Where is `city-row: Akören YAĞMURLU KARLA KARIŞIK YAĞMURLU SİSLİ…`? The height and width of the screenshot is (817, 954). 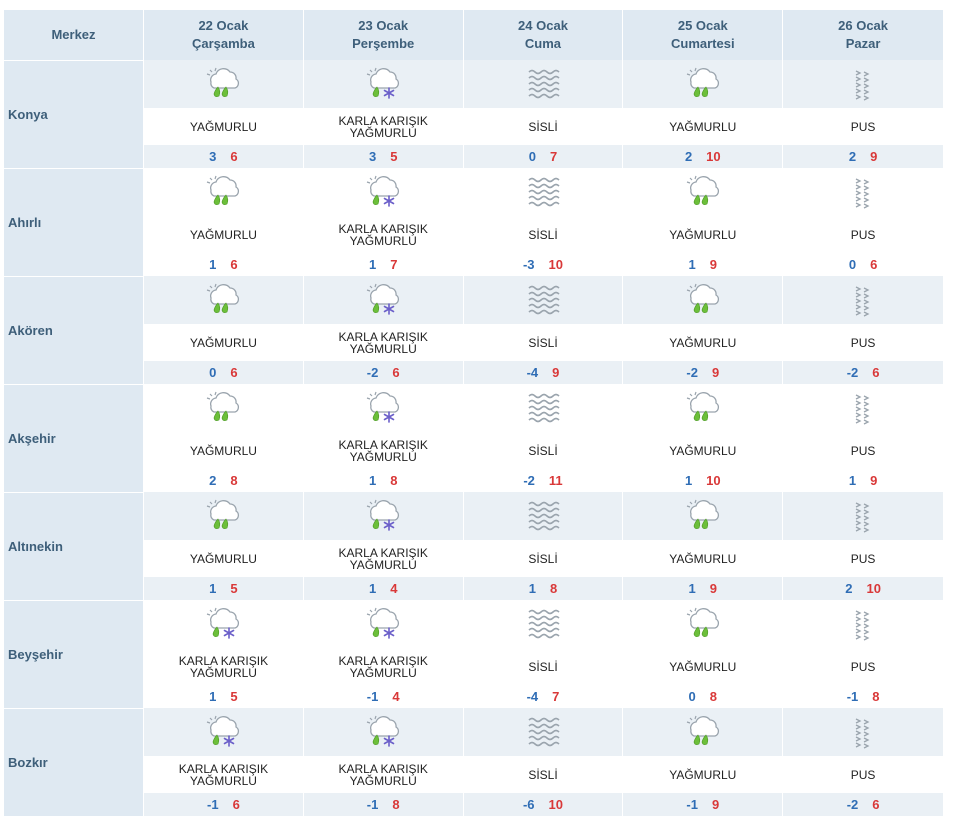
city-row: Akören YAĞMURLU KARLA KARIŞIK YAĞMURLU SİSLİ… is located at coordinates (473, 330).